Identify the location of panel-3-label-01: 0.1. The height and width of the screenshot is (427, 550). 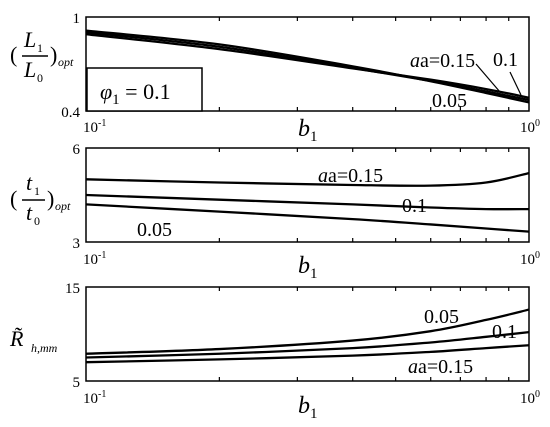
(504, 332).